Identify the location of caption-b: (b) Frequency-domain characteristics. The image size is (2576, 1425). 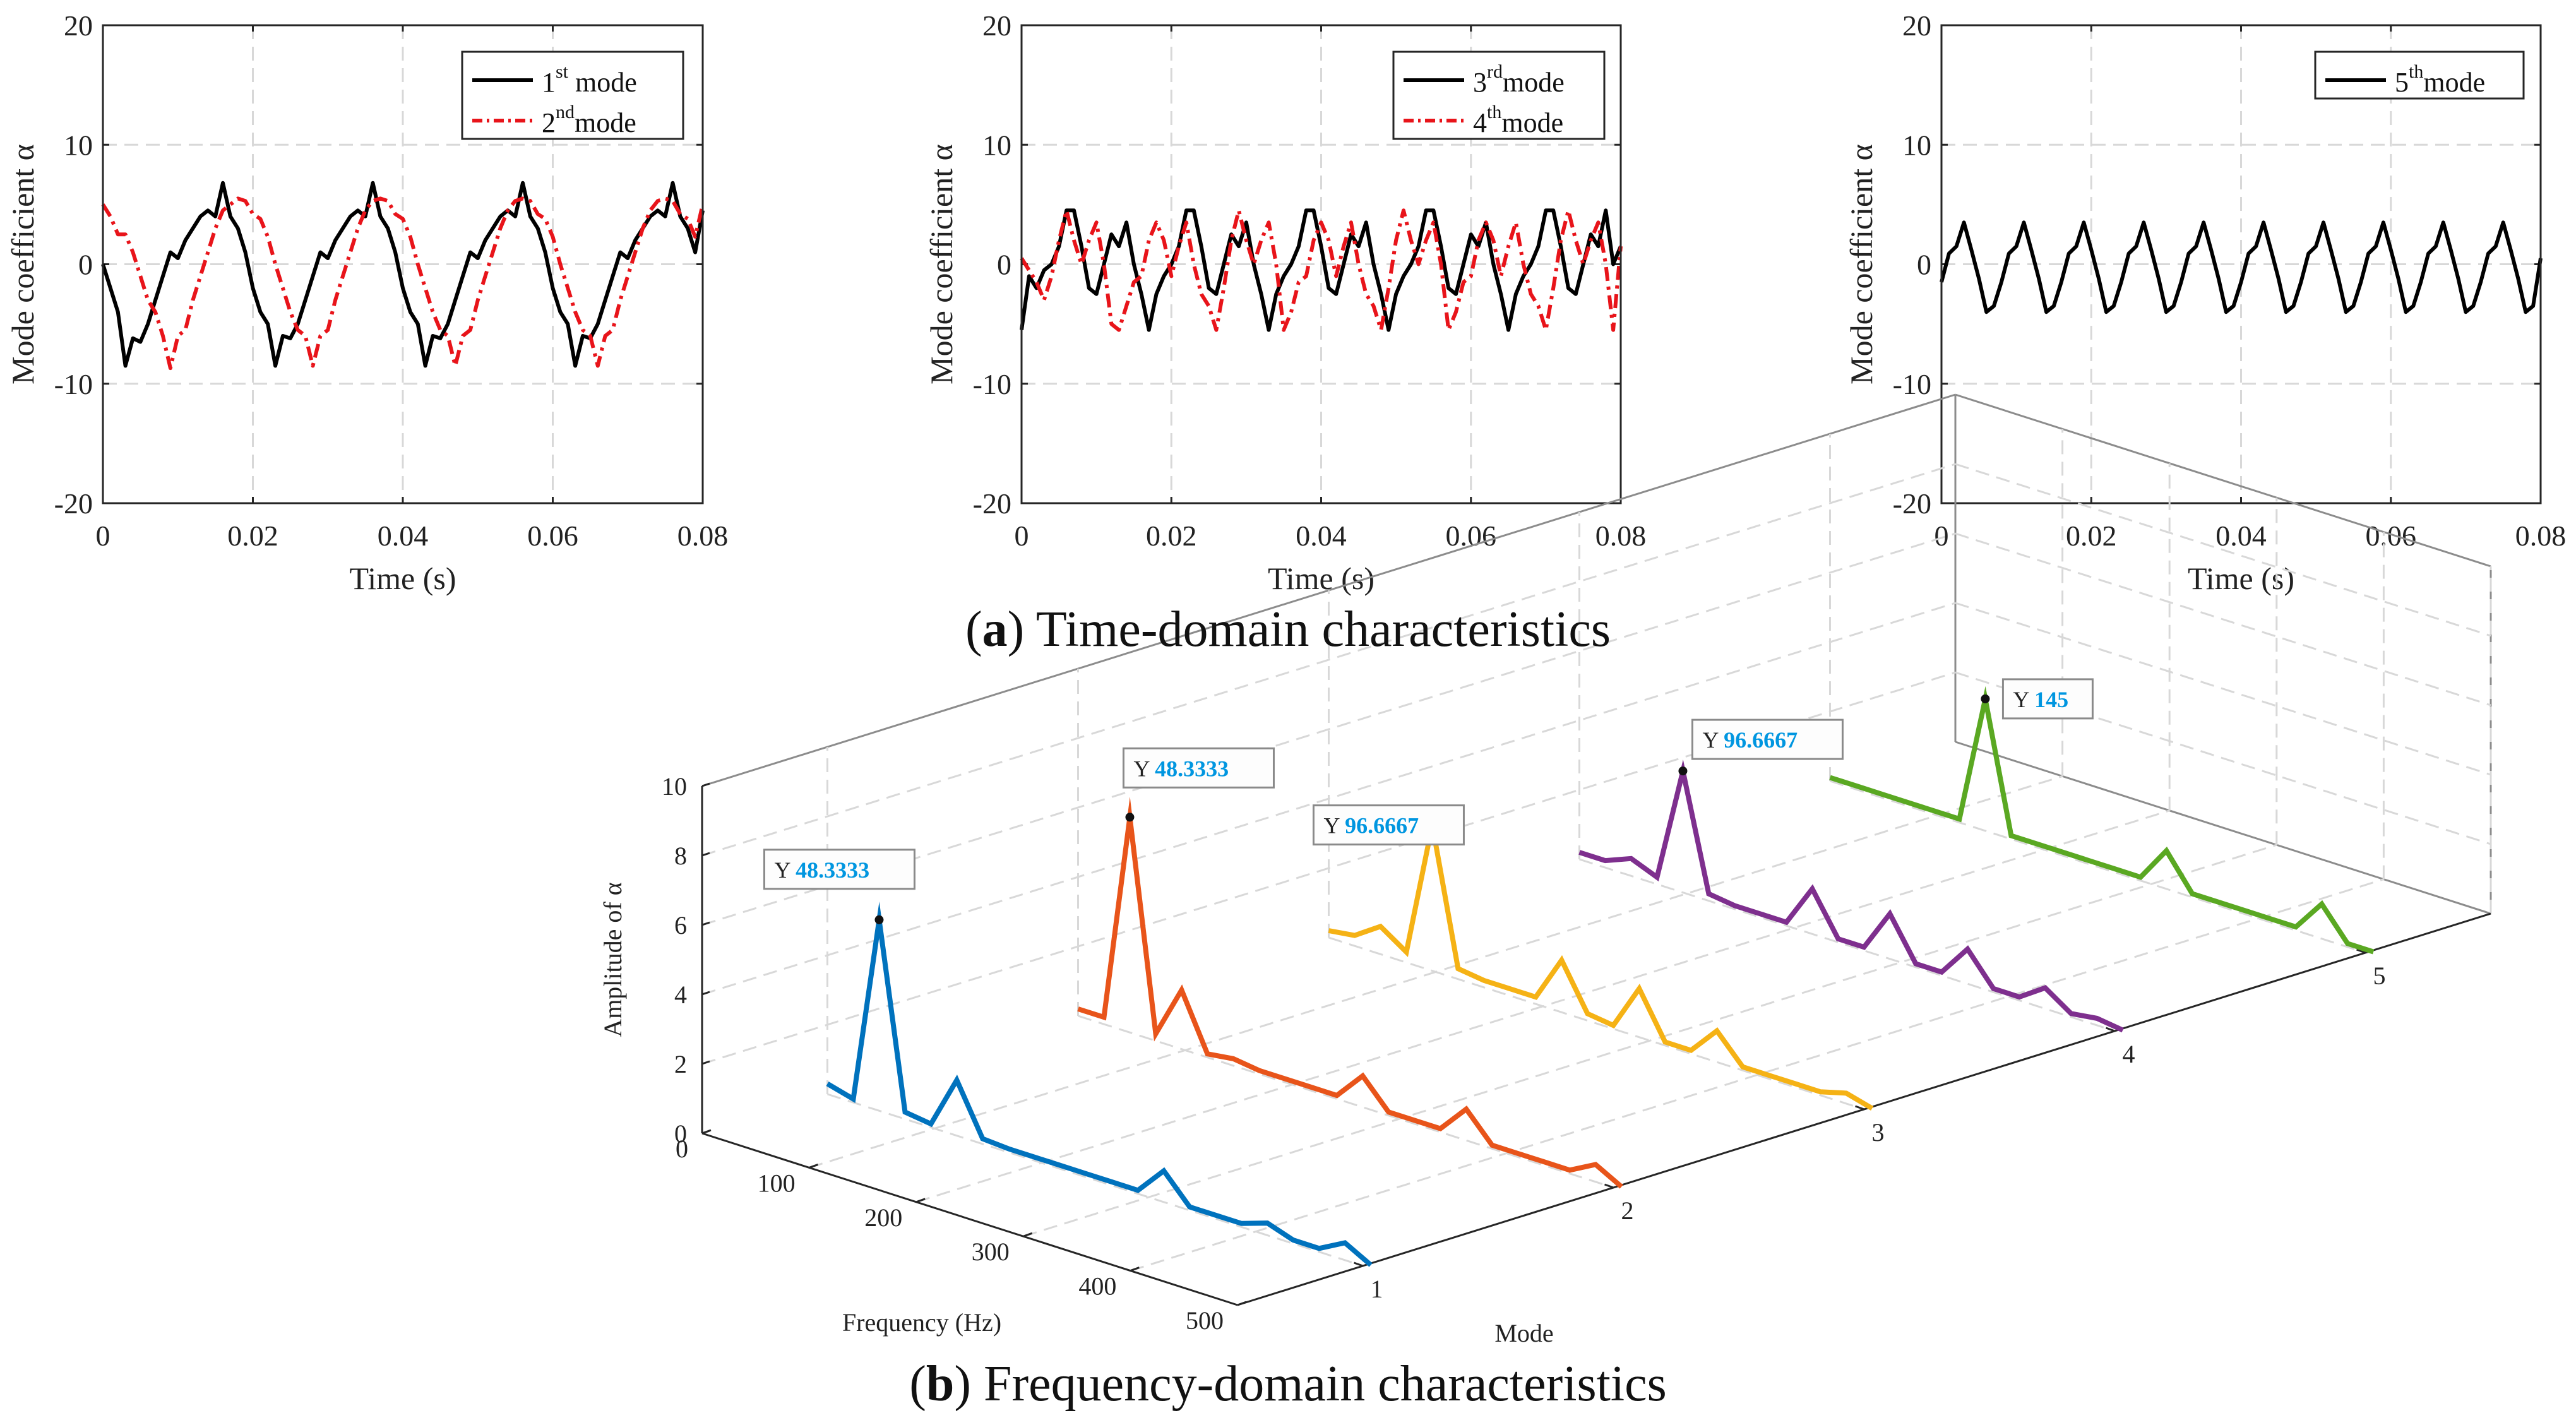
(1288, 1384).